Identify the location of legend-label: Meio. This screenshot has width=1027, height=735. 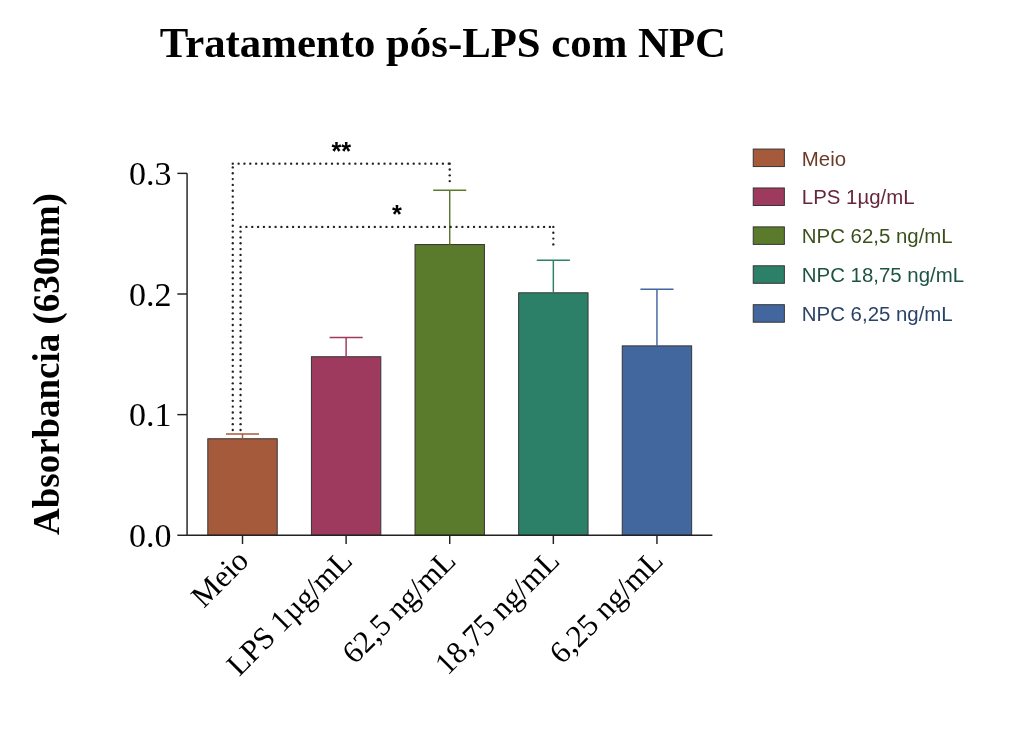
(824, 158).